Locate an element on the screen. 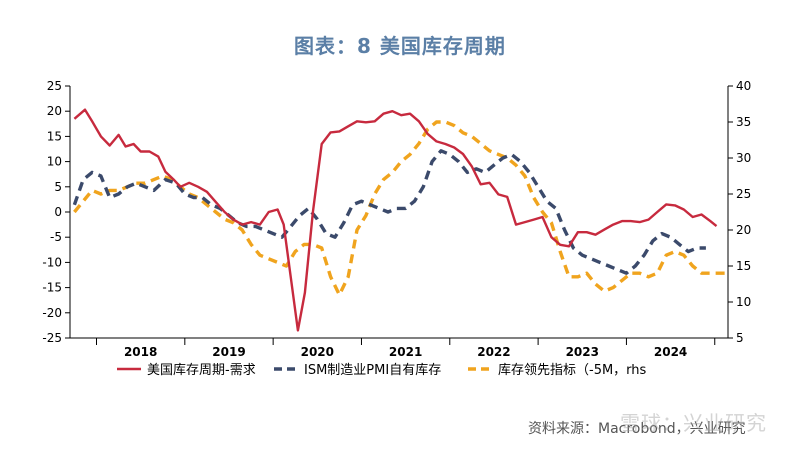 The image size is (800, 450). right-tick-label: 10 is located at coordinates (743, 302).